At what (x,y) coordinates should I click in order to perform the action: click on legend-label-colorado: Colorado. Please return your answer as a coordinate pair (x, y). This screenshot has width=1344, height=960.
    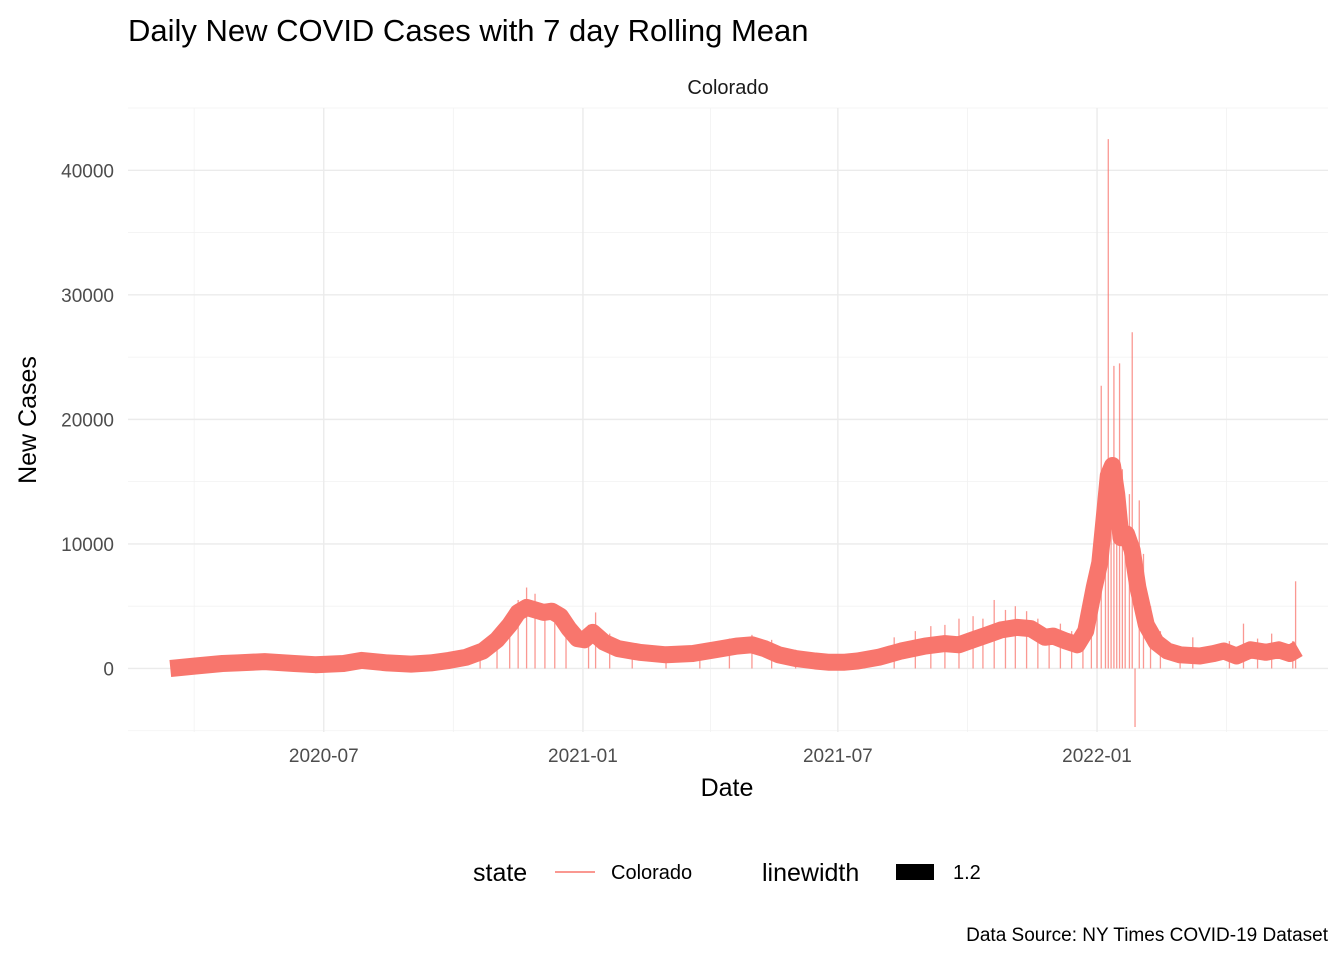
    Looking at the image, I should click on (651, 873).